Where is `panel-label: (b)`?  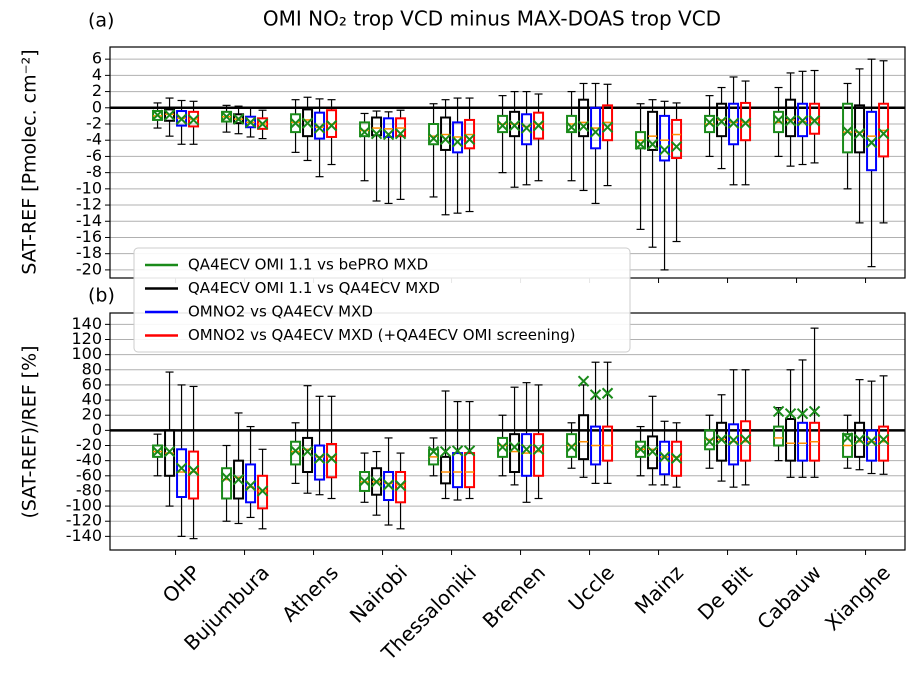
panel-label: (b) is located at coordinates (101, 296).